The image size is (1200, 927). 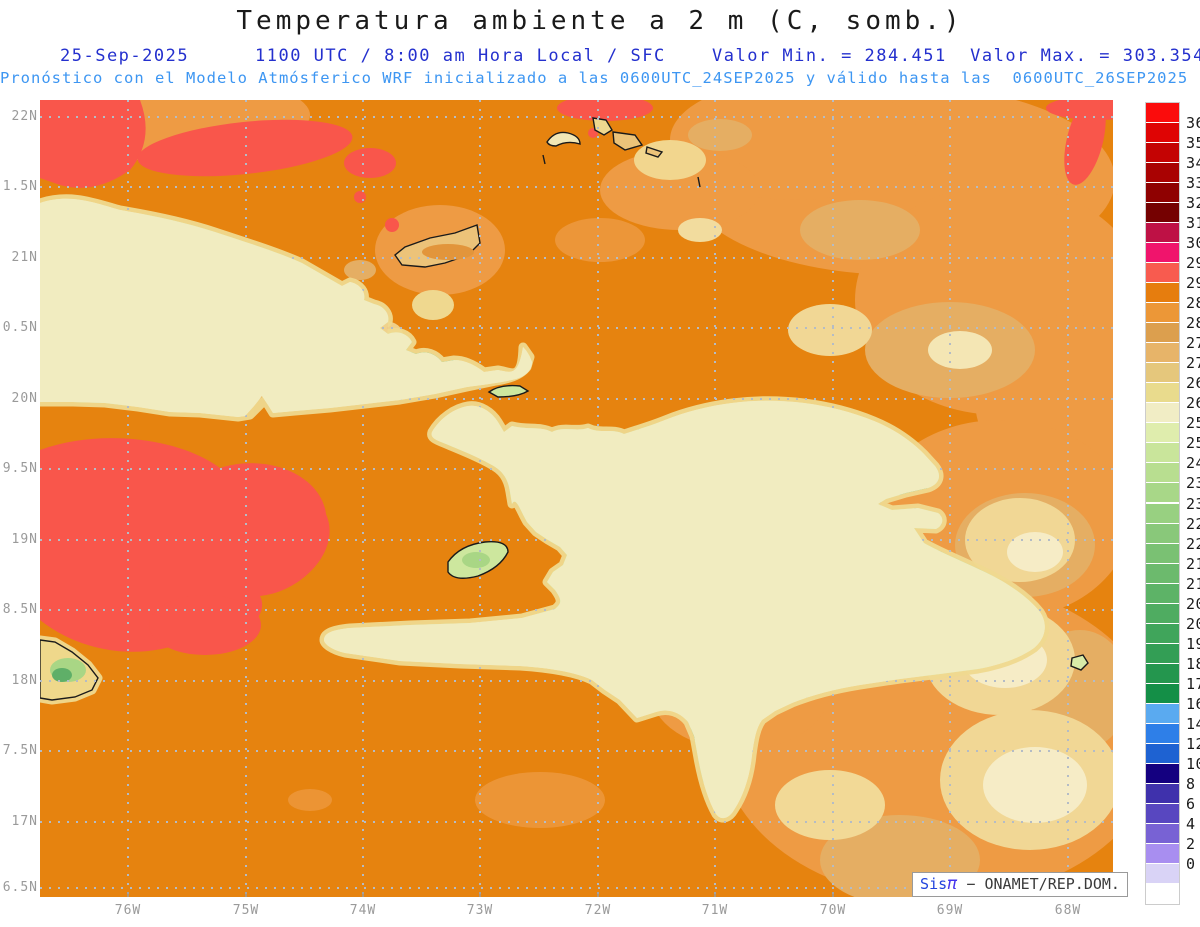 I want to click on lat-label-17N: 17N, so click(x=24, y=821).